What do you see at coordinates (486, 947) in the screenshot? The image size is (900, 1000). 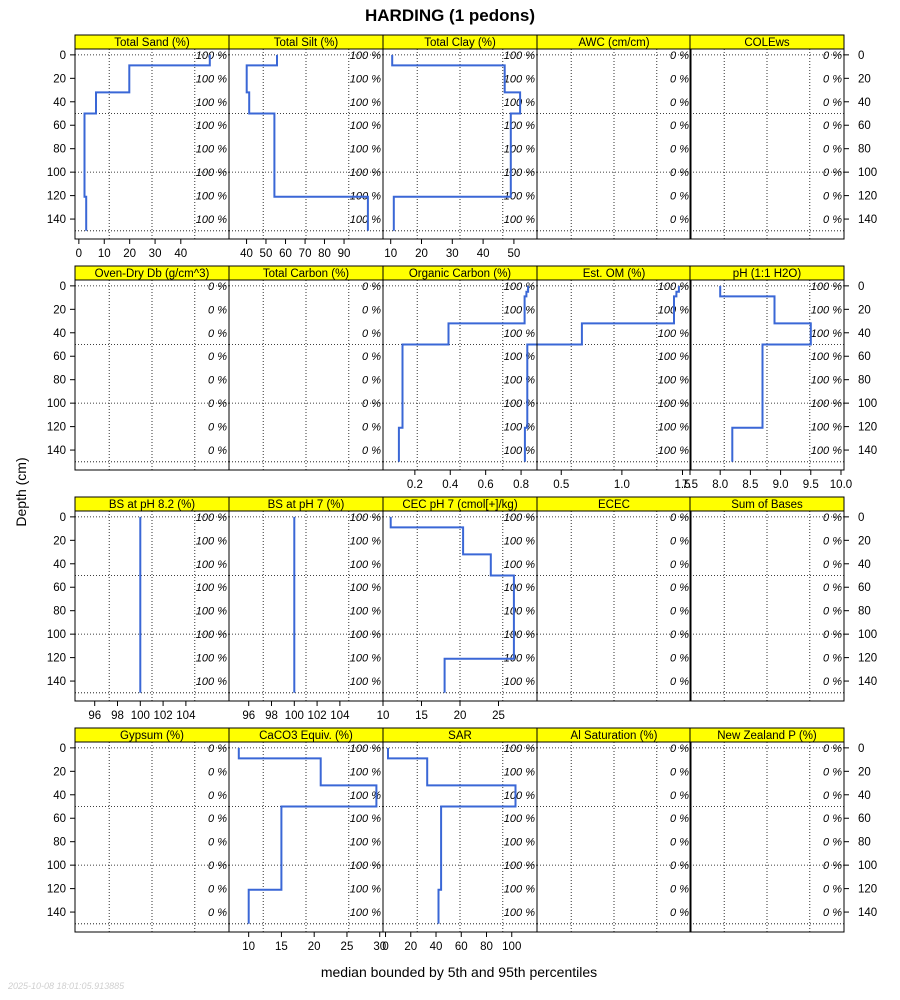 I see `x-tick-label: 80` at bounding box center [486, 947].